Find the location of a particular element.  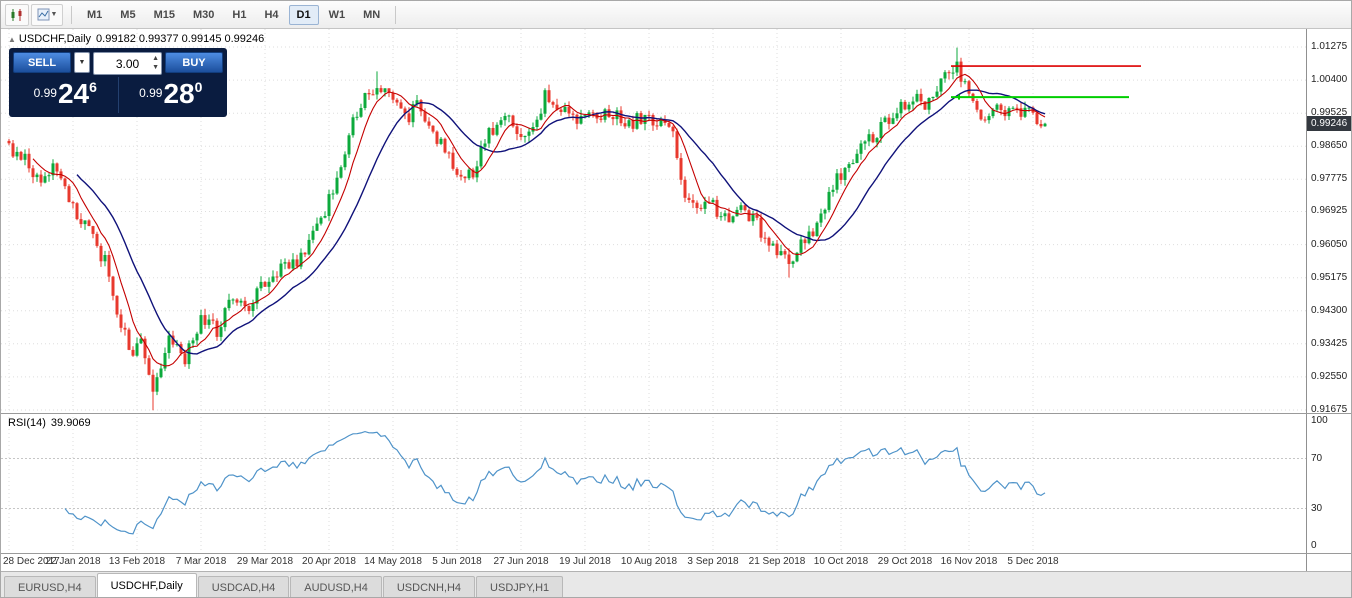

time-axis-label: 21 Sep 2018 is located at coordinates (777, 561).